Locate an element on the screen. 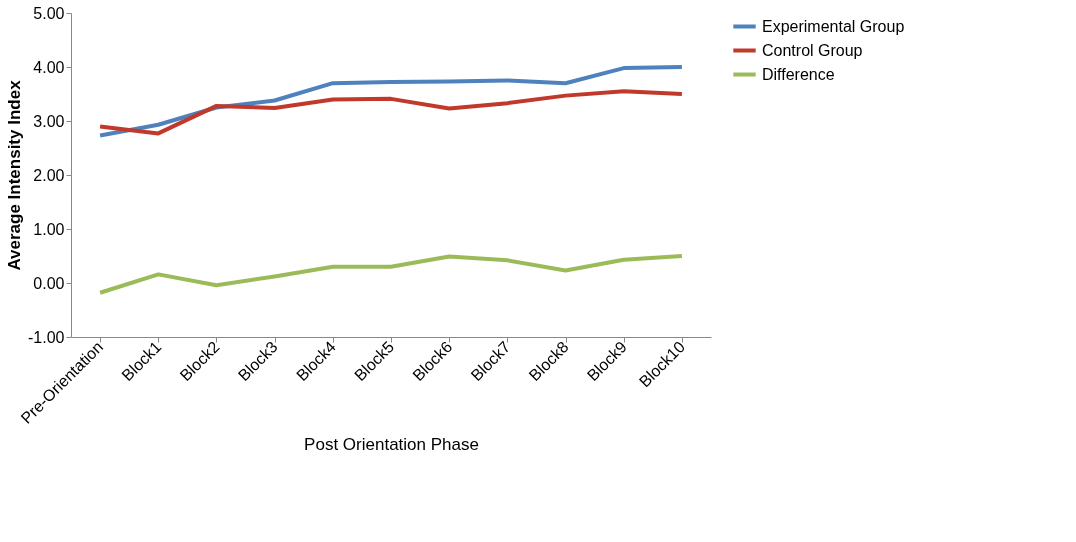 The height and width of the screenshot is (542, 1076). x-axis-title: Post Orientation Phase is located at coordinates (391, 444).